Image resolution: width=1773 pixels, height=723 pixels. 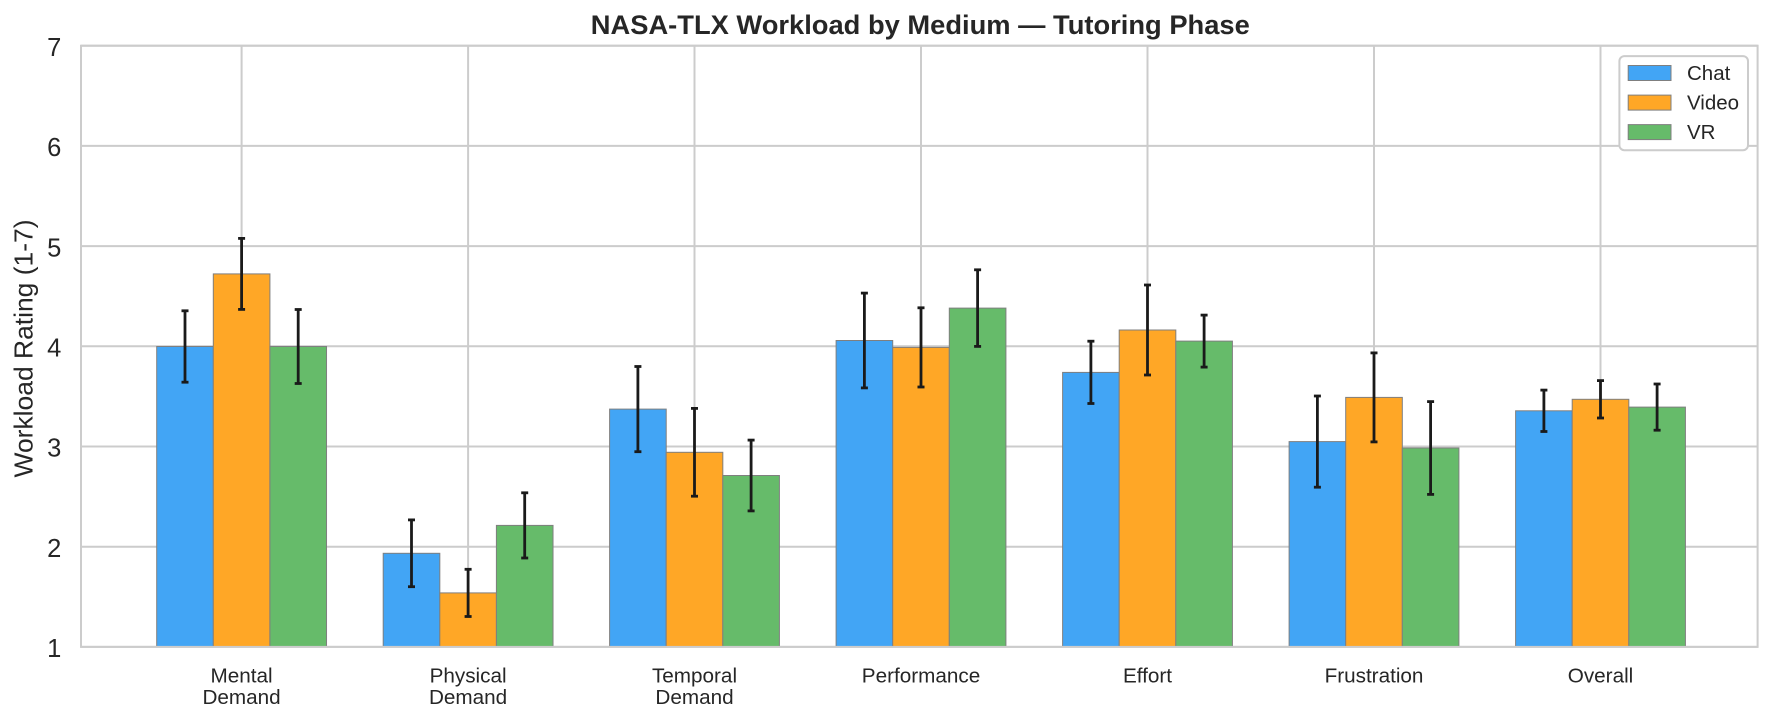 I want to click on svg-text: Frustration, so click(x=1374, y=676).